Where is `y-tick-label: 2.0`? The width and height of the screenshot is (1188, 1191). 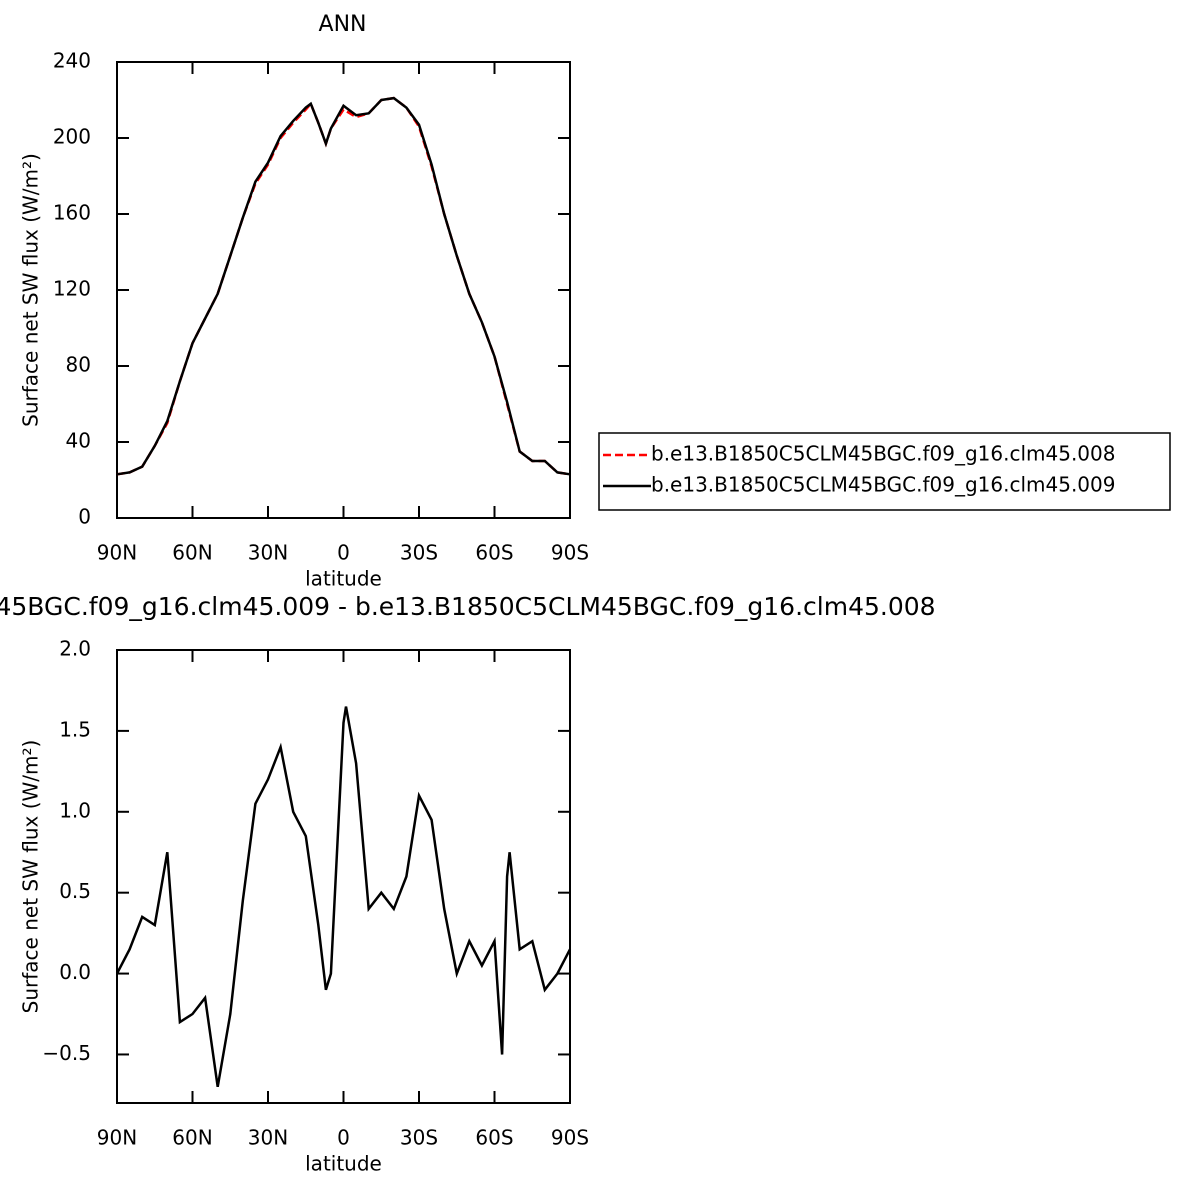
y-tick-label: 2.0 is located at coordinates (75, 649).